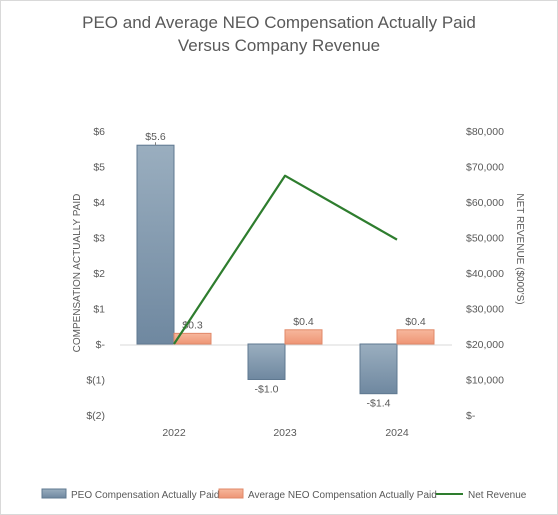 The height and width of the screenshot is (515, 558). What do you see at coordinates (342, 495) in the screenshot?
I see `legend-label-neo: Average NEO Compensation Actually Paid` at bounding box center [342, 495].